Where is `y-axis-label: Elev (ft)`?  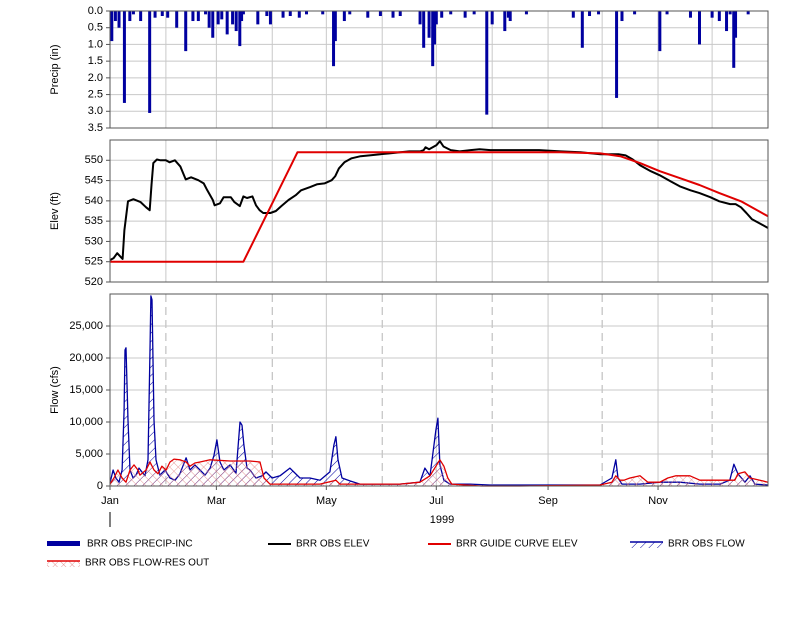 y-axis-label: Elev (ft) is located at coordinates (55, 211).